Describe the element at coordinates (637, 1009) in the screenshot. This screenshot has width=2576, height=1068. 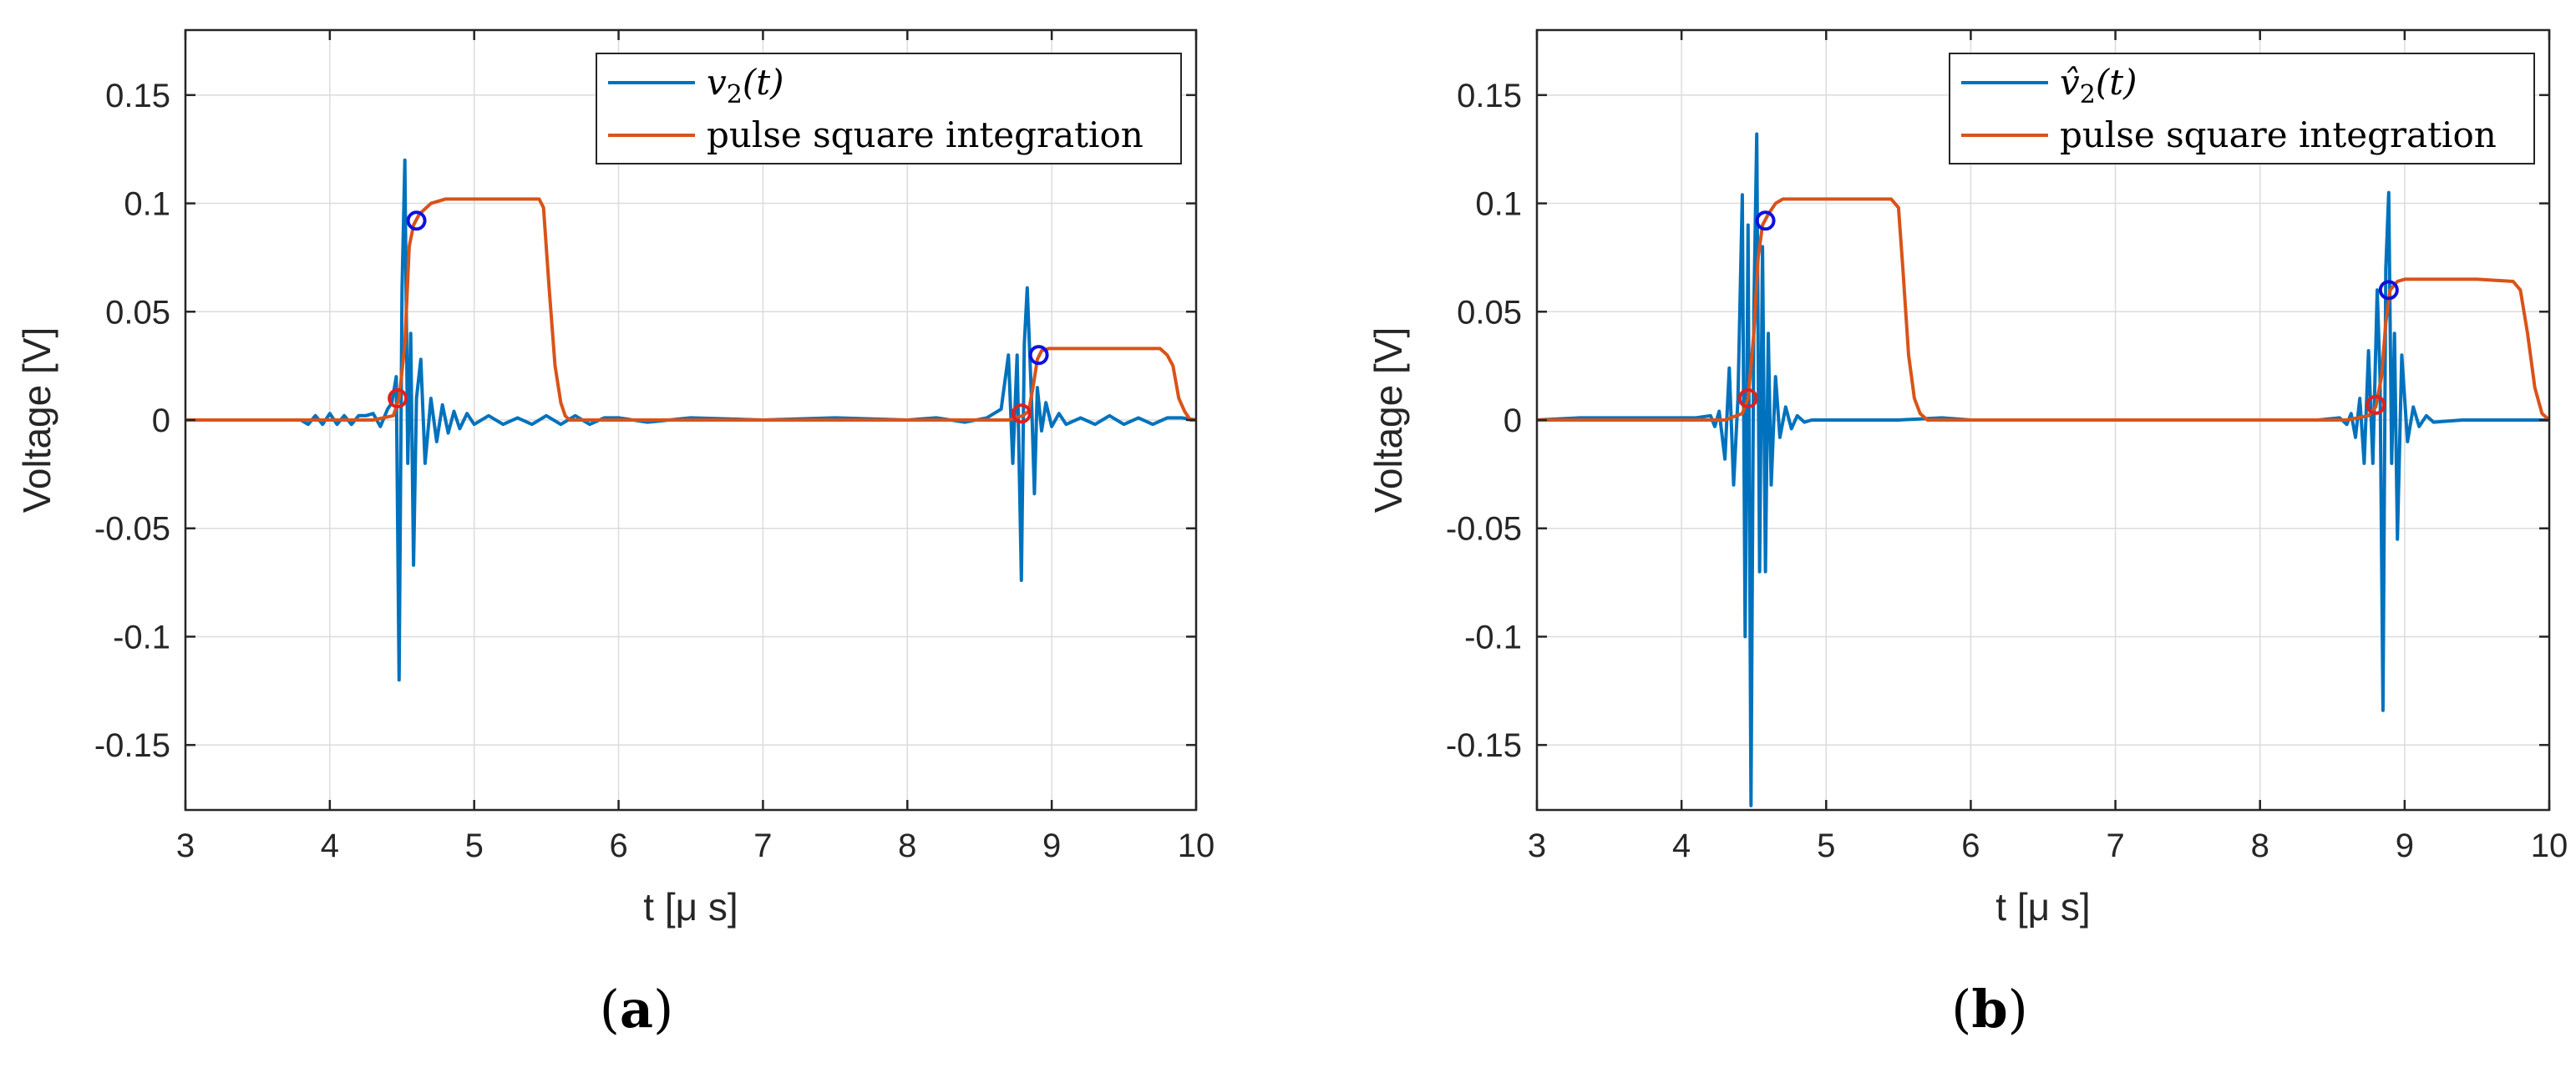
I see `panel-label-a: (a)` at that location.